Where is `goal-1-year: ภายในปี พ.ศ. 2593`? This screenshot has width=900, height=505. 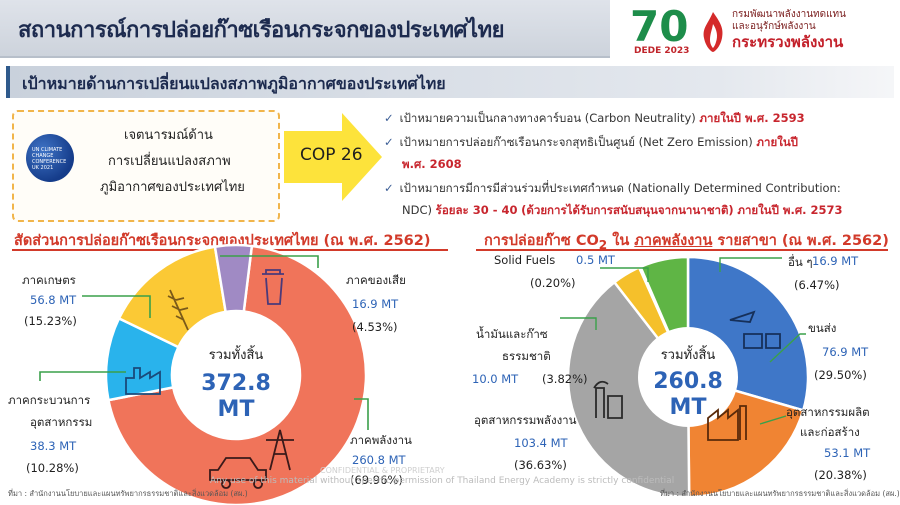
goal-1-year: ภายในปี พ.ศ. 2593 is located at coordinates (752, 118).